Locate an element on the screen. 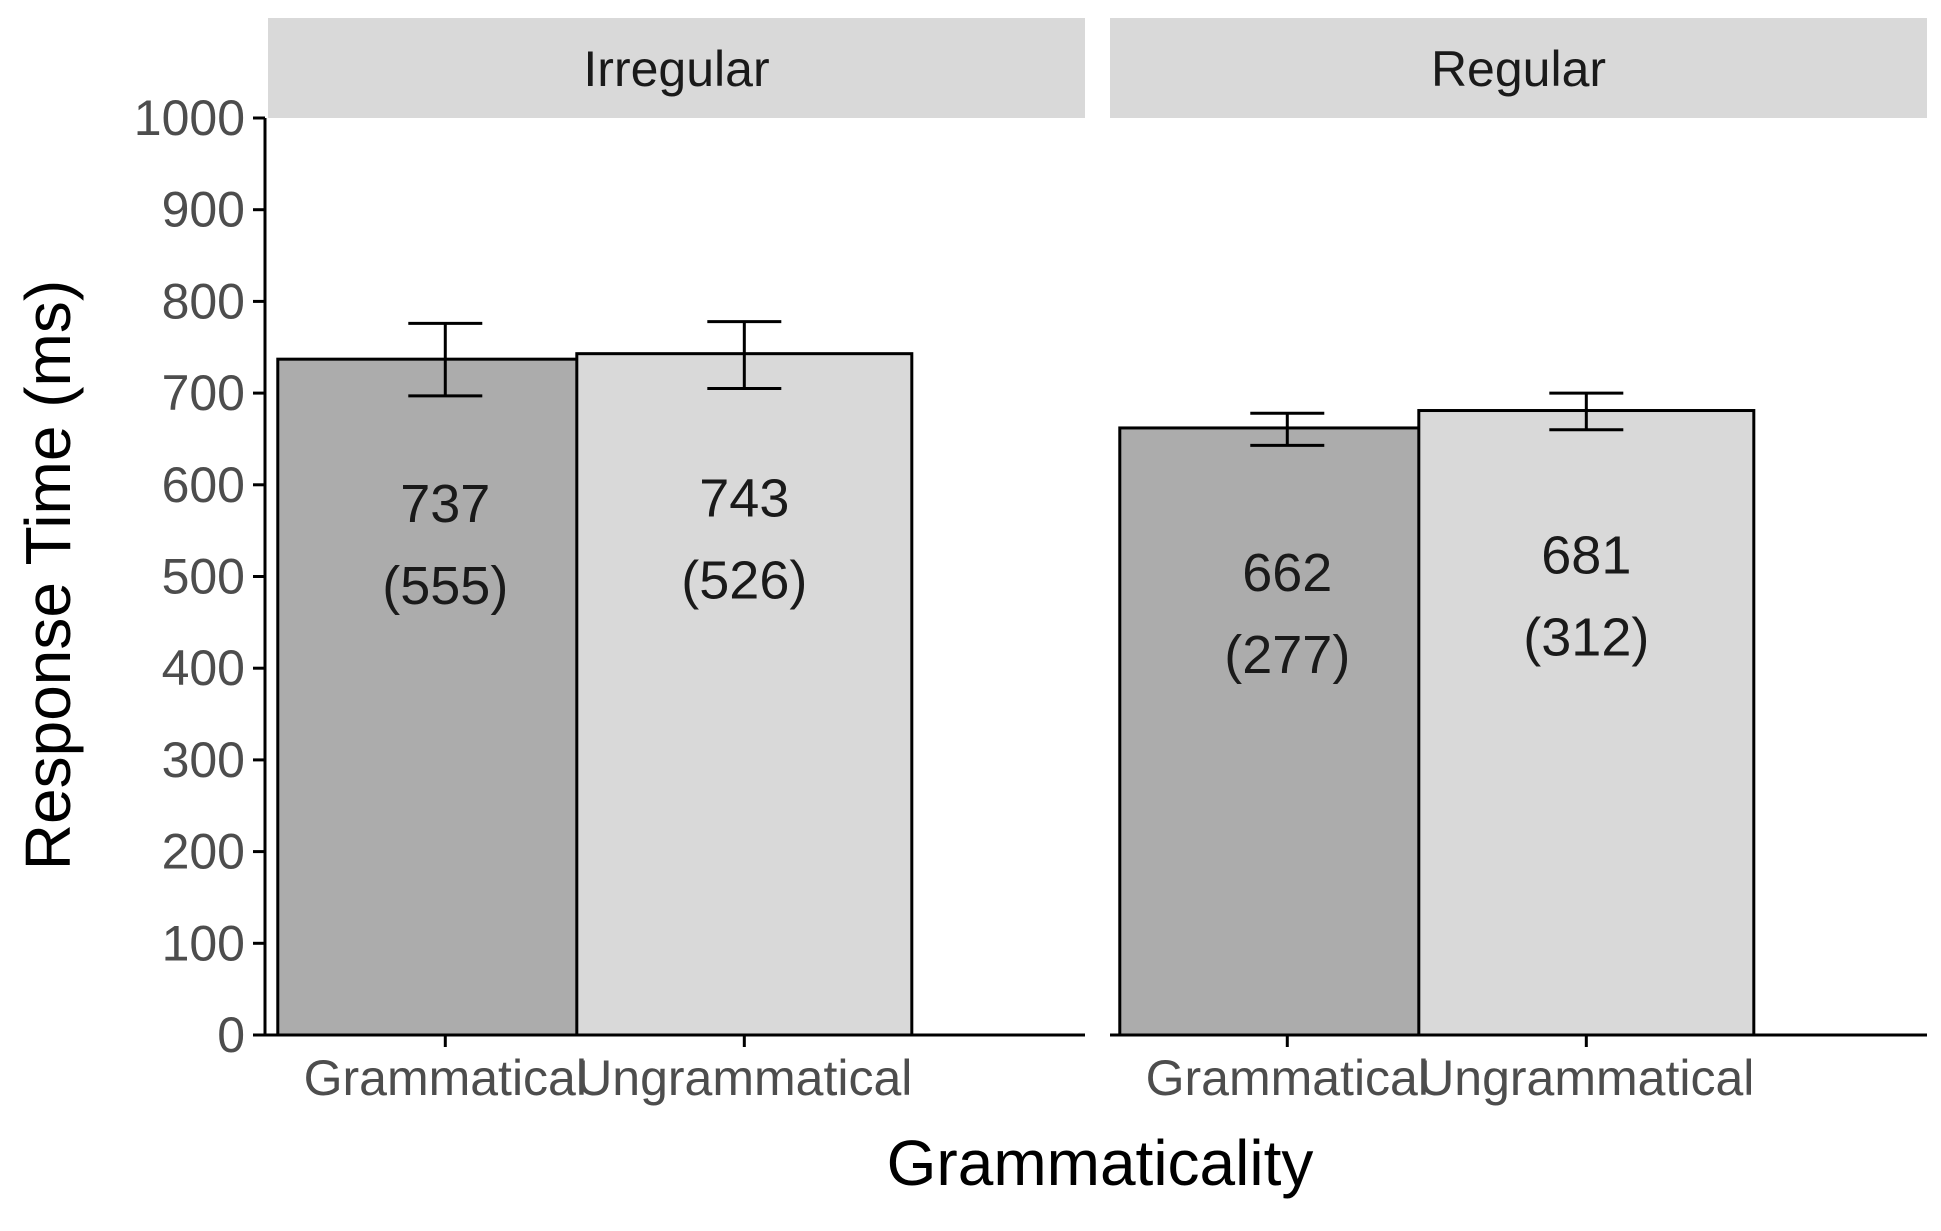  bar-value-label: 681 is located at coordinates (1586, 556).